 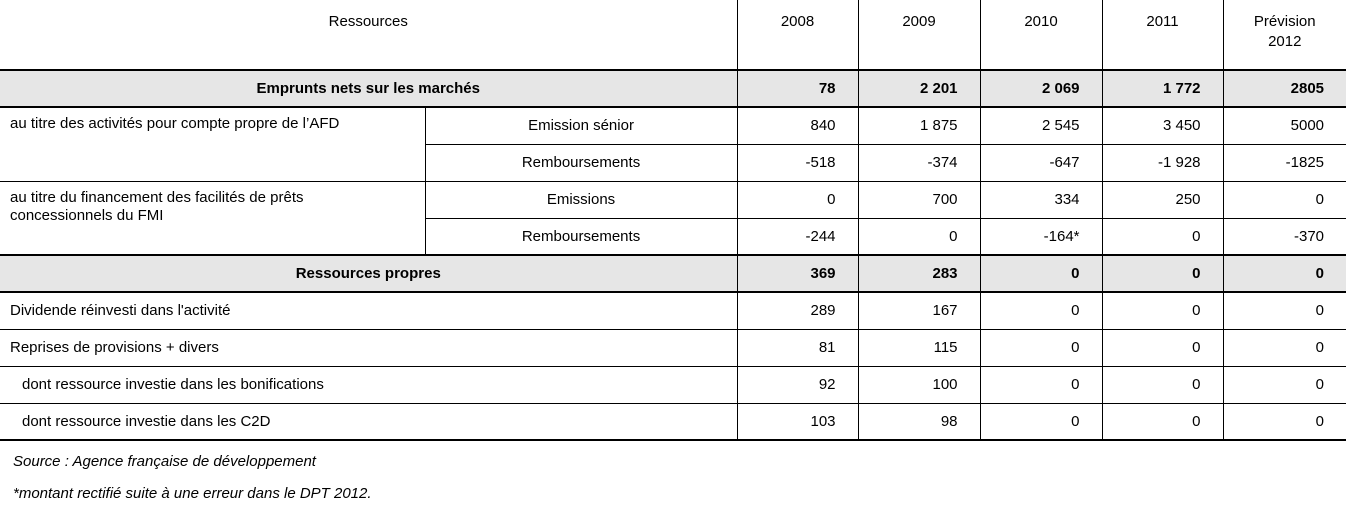 I want to click on data-row-remboursements-fmi: Remboursements -244 0 -164* 0 -370, so click(x=673, y=236).